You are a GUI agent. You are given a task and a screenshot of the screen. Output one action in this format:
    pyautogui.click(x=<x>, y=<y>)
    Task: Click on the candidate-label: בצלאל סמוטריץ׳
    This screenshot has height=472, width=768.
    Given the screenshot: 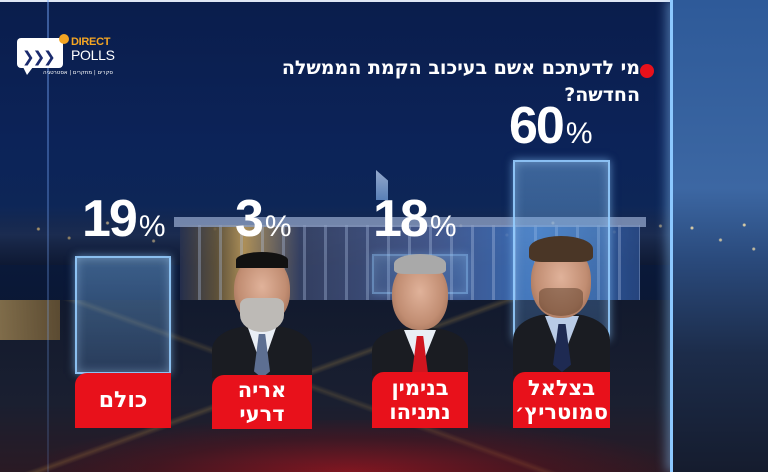 What is the action you would take?
    pyautogui.click(x=561, y=400)
    